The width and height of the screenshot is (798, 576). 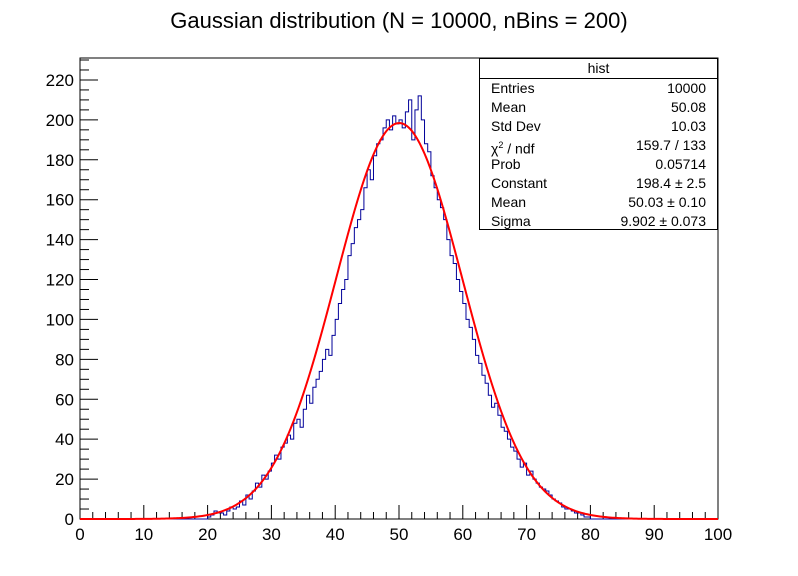 I want to click on x-tick-label: 30, so click(x=271, y=534).